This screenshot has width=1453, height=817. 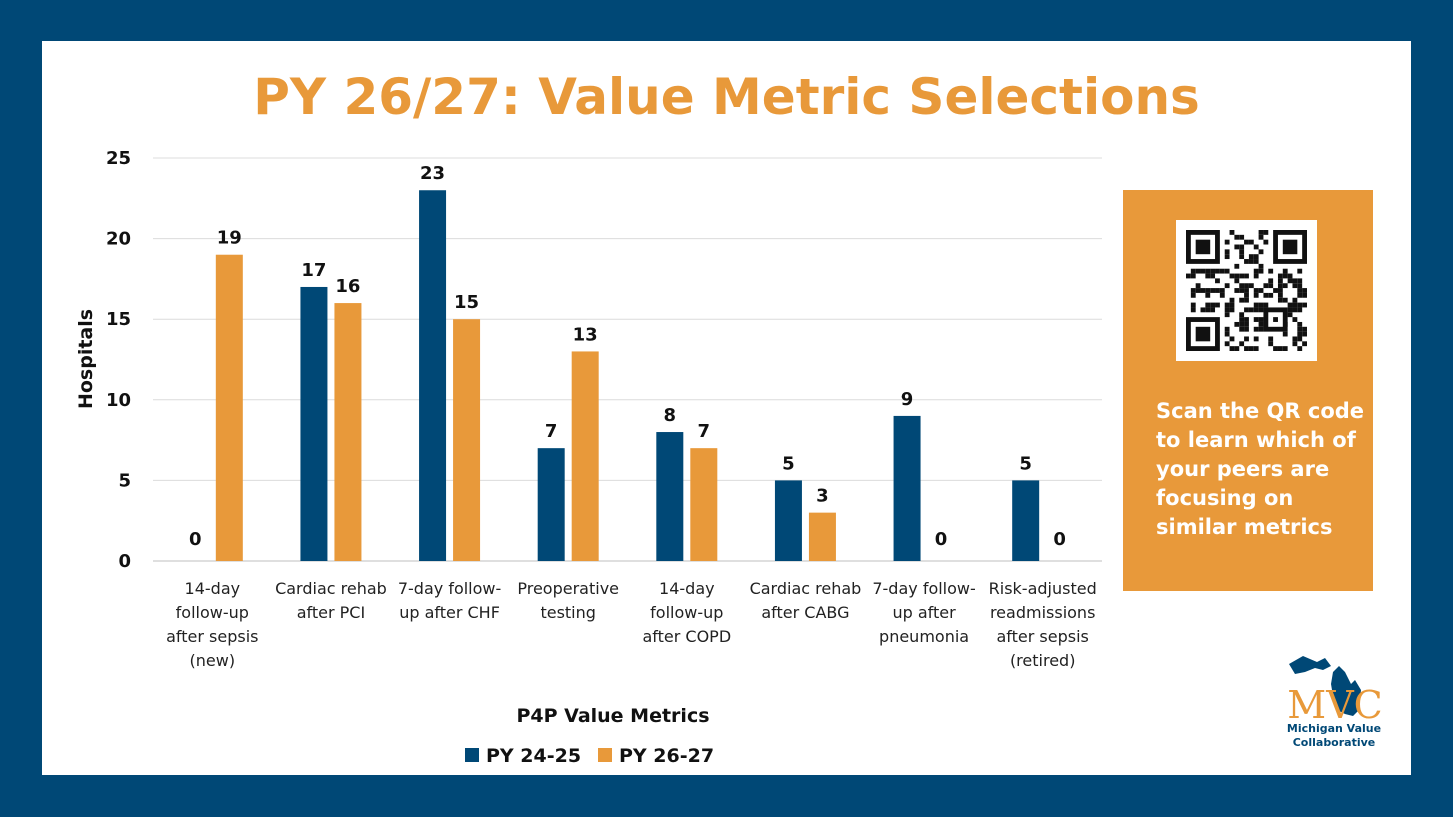 What do you see at coordinates (568, 600) in the screenshot?
I see `category-label: Preoperative testing` at bounding box center [568, 600].